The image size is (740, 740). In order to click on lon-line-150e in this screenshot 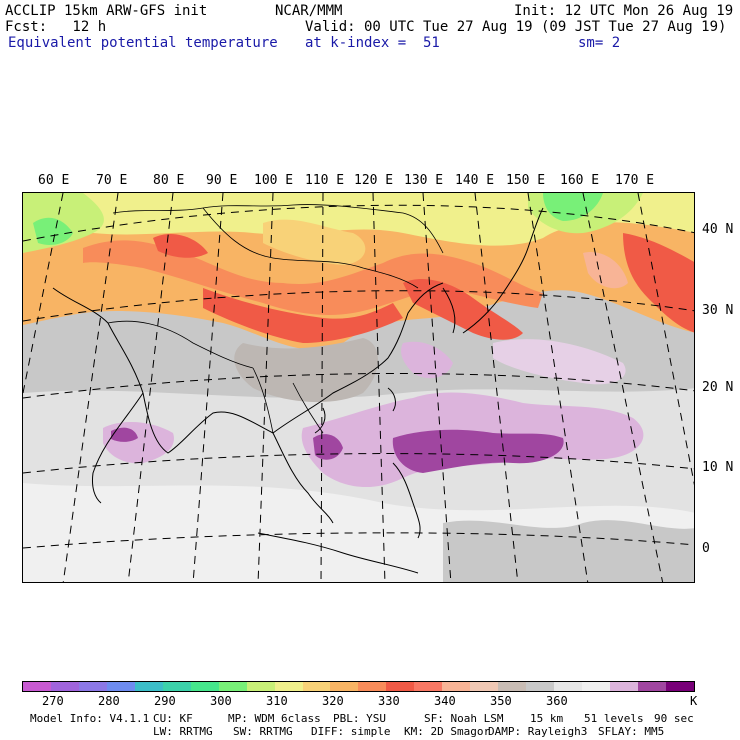, I will do `click(558, 387)`.